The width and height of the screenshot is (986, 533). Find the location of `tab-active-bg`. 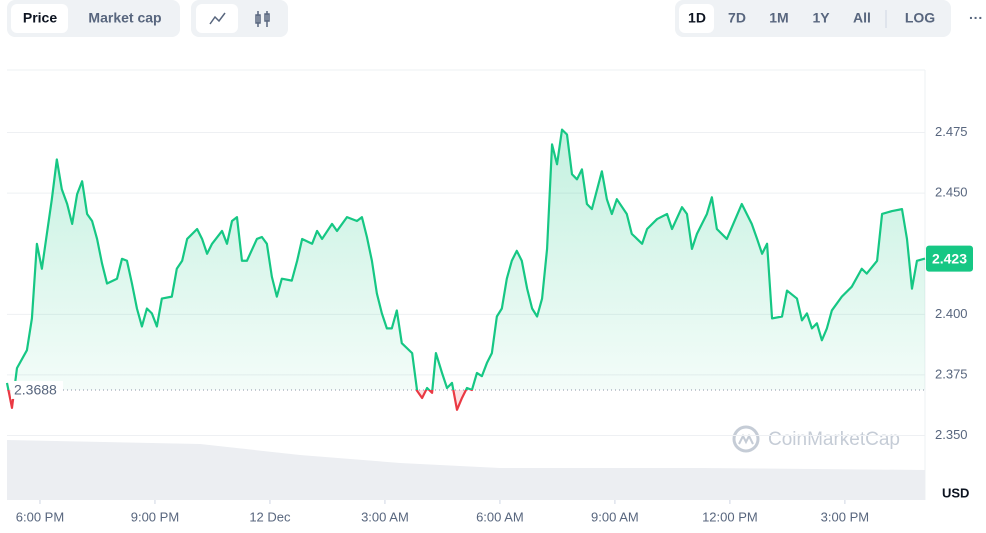

tab-active-bg is located at coordinates (39, 18).